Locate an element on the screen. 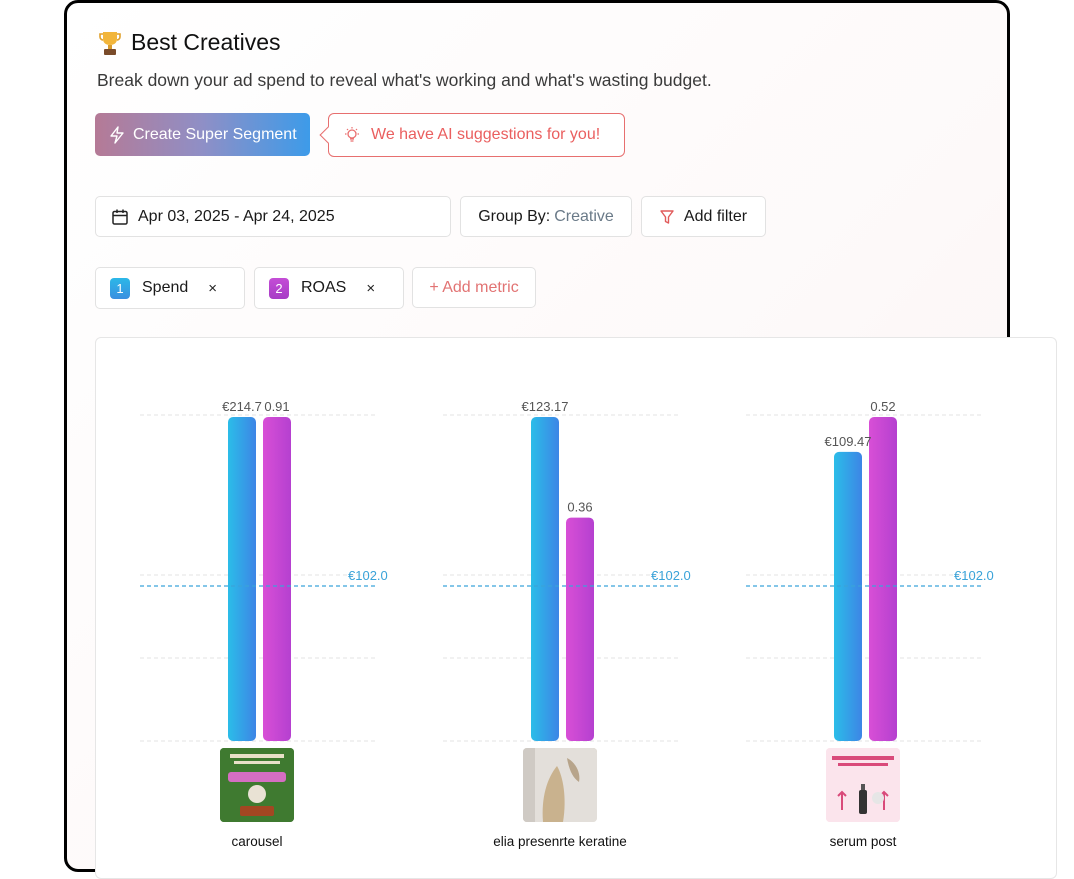 The width and height of the screenshot is (1074, 879). group-by-value: Creative is located at coordinates (584, 216).